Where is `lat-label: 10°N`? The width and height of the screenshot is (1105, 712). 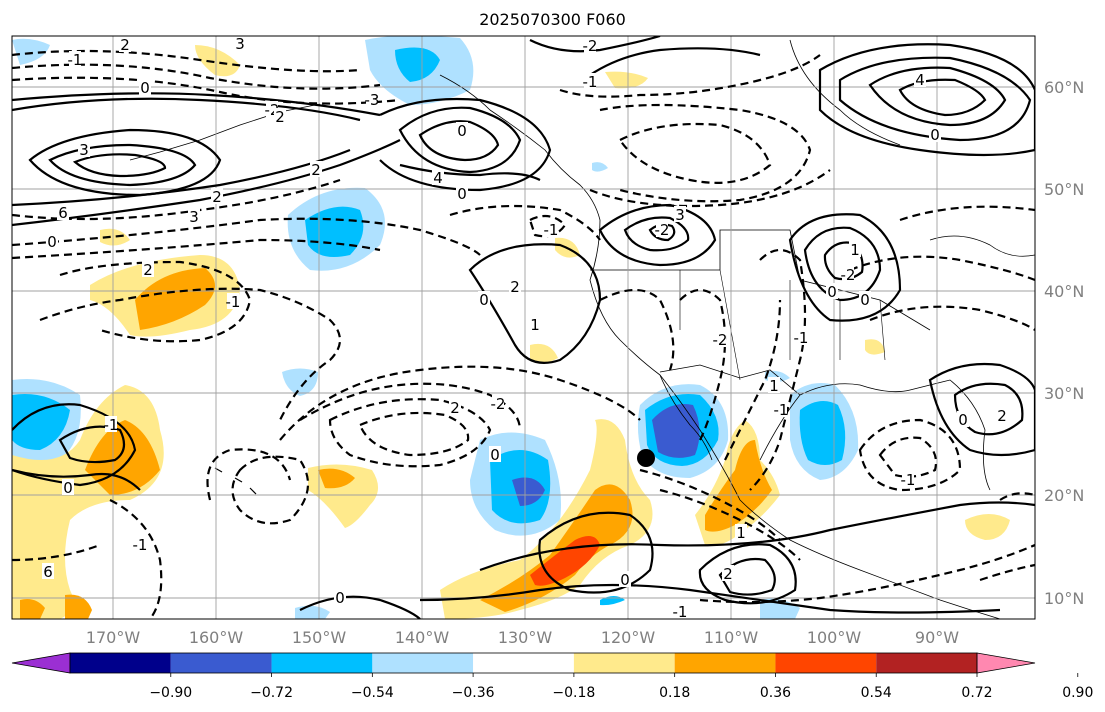
lat-label: 10°N is located at coordinates (1064, 598).